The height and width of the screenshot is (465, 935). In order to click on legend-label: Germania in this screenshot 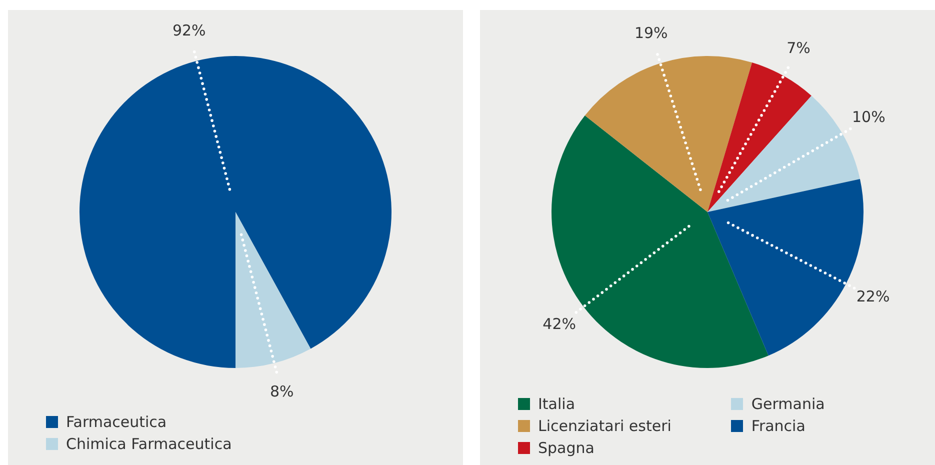, I will do `click(788, 404)`.